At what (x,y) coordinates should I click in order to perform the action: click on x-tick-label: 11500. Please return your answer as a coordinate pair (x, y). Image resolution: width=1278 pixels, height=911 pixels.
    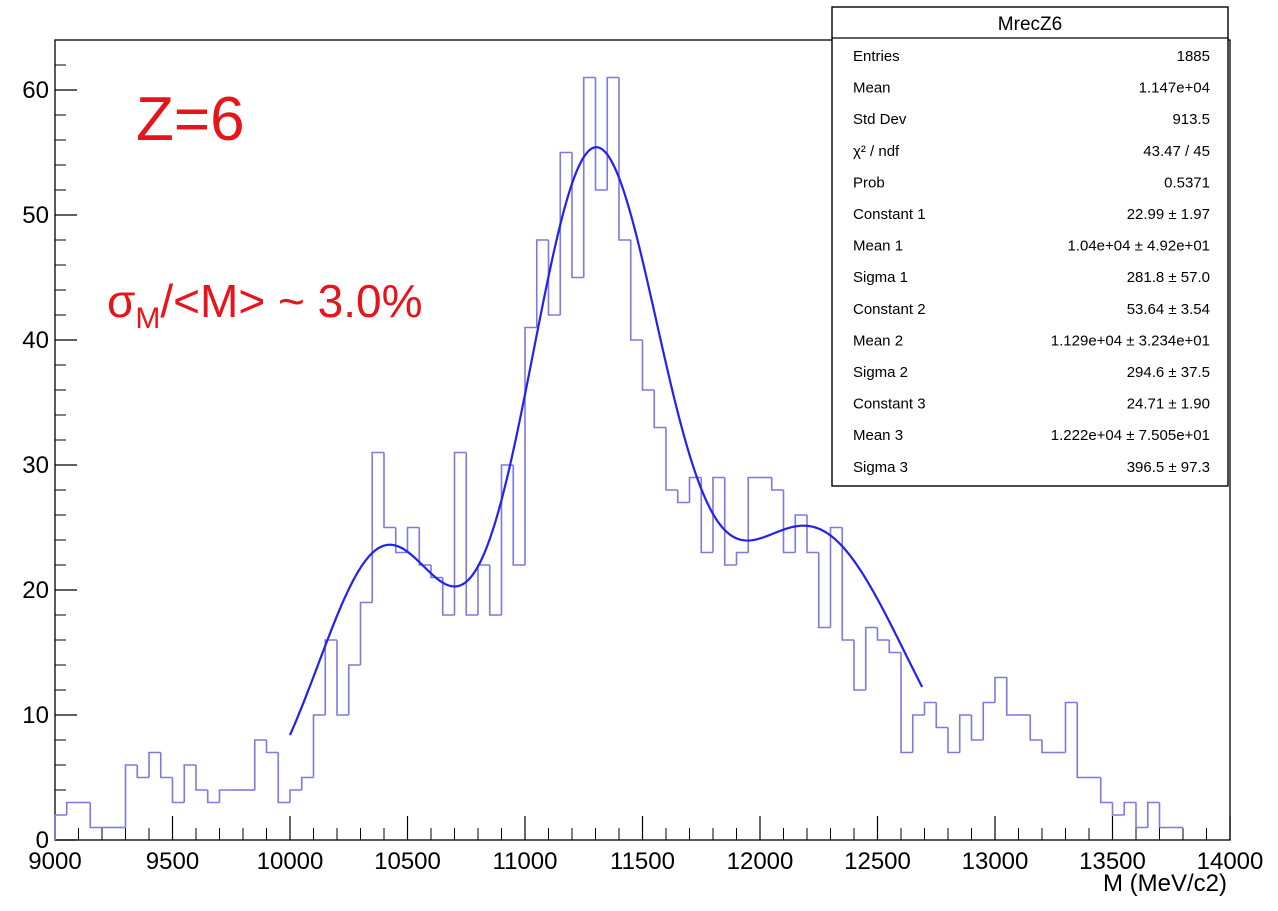
    Looking at the image, I should click on (642, 861).